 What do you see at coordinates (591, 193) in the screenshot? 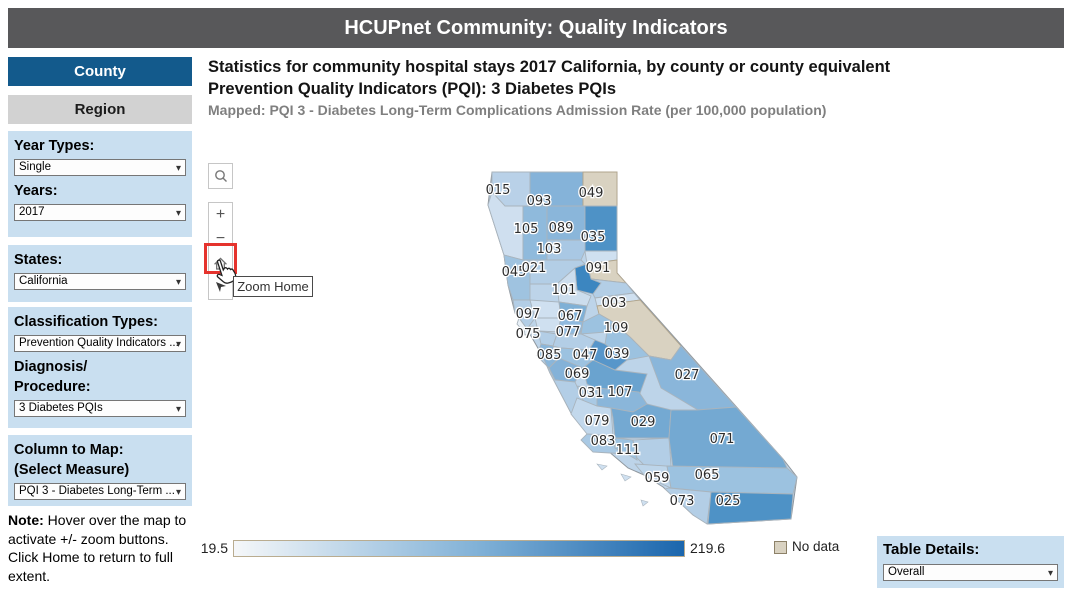
I see `county-label-049: 049` at bounding box center [591, 193].